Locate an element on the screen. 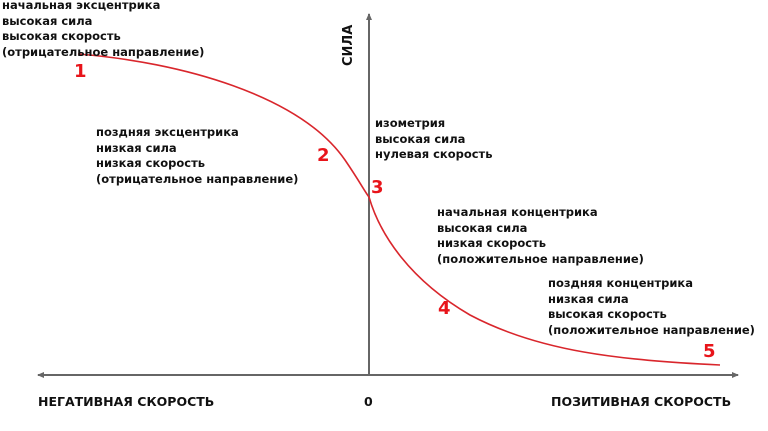 The width and height of the screenshot is (768, 431). y-axis-label: СИЛА is located at coordinates (348, 45).